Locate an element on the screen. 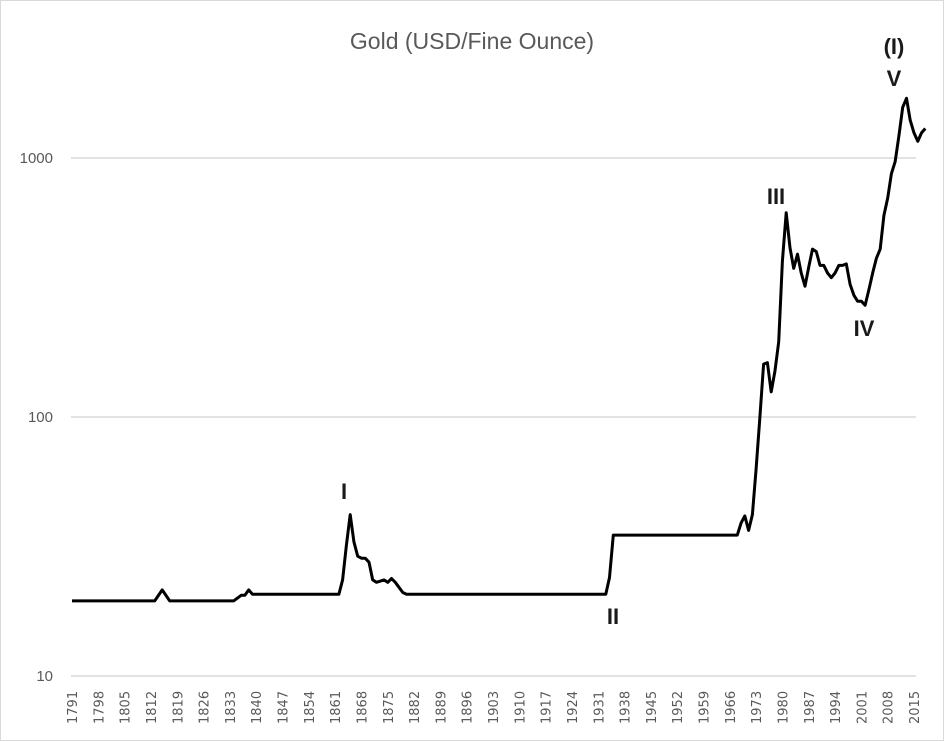 The height and width of the screenshot is (741, 944). wave-label-iii: III is located at coordinates (776, 196).